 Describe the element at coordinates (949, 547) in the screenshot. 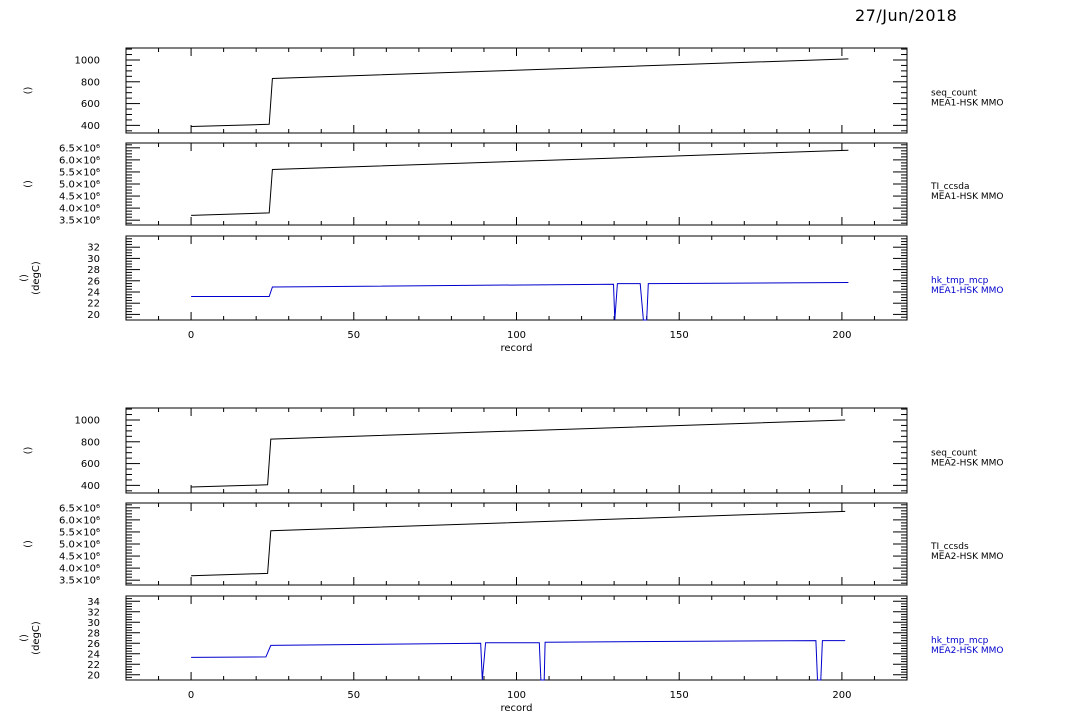

I see `legend-variable: TI_ccsds` at that location.